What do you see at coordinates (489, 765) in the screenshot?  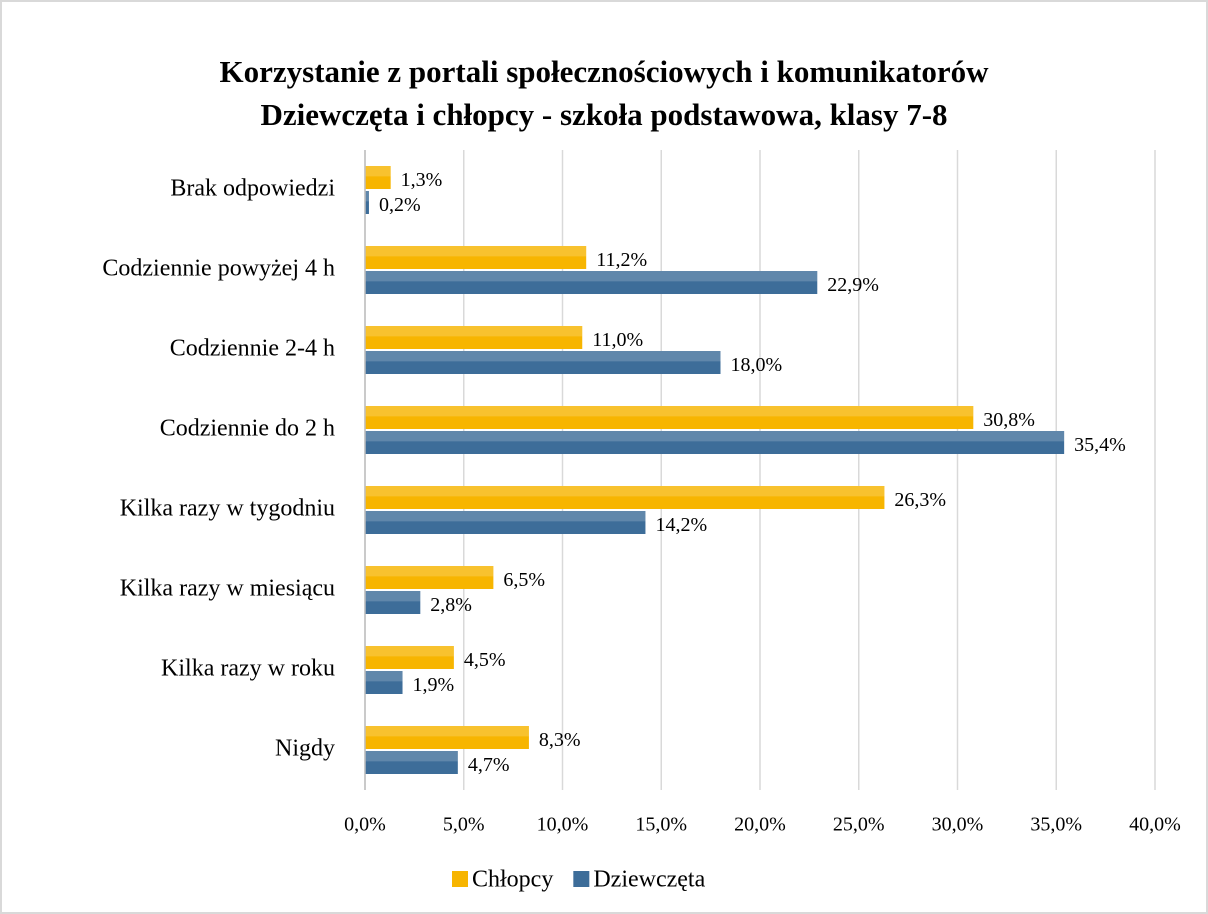 I see `value-label: 4,7%` at bounding box center [489, 765].